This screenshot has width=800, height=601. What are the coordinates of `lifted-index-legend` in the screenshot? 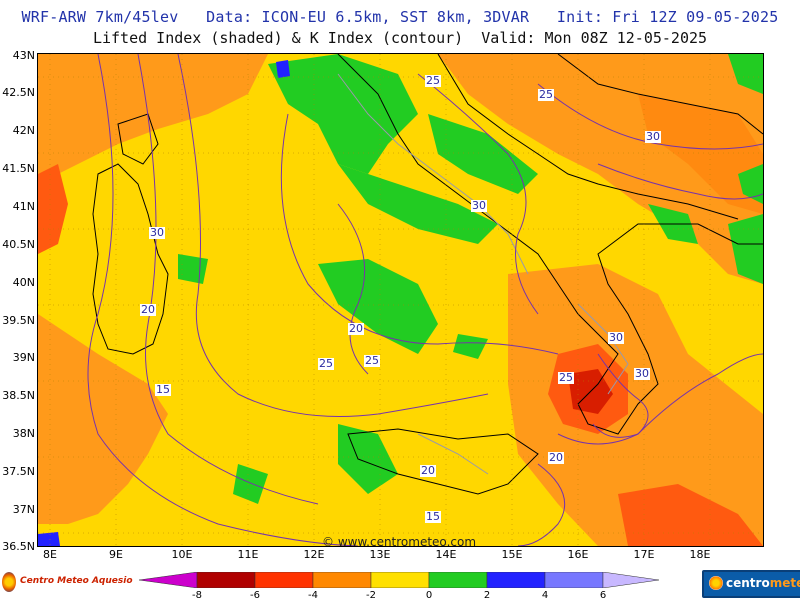 It's located at (399, 580).